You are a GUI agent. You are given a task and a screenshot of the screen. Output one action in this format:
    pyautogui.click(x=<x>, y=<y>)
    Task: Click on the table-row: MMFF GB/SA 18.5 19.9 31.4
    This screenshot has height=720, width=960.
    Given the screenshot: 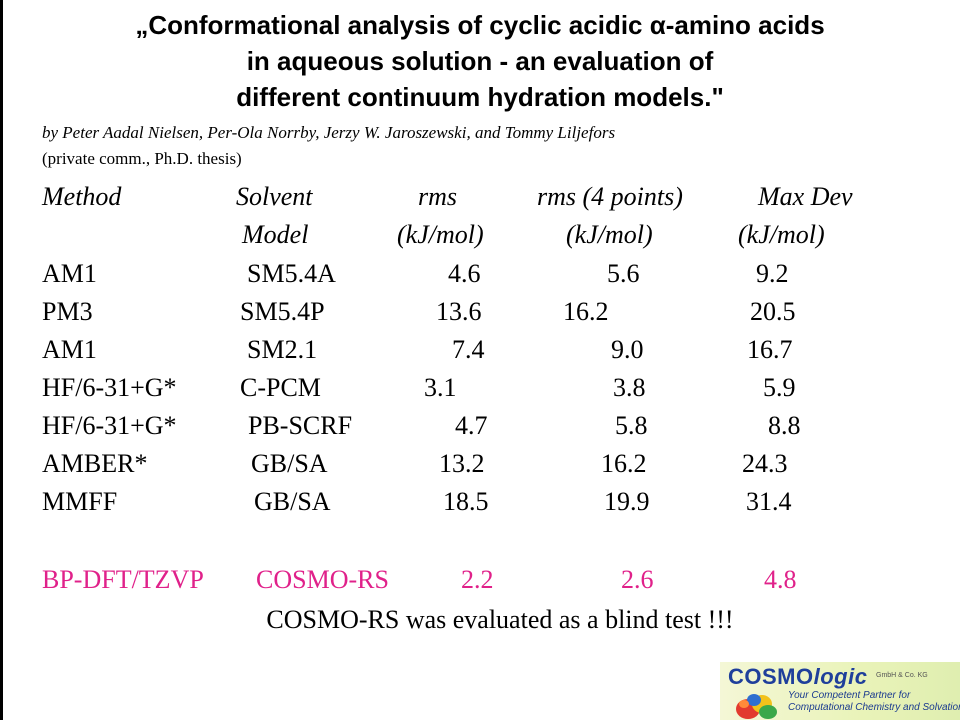 What is the action you would take?
    pyautogui.click(x=480, y=502)
    